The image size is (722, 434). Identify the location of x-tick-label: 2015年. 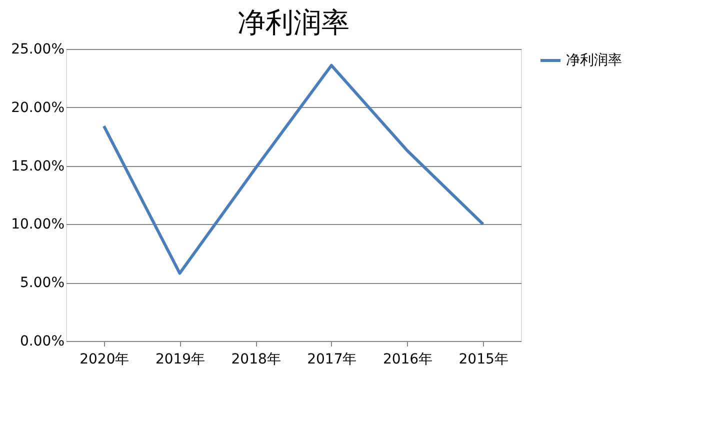
(483, 360).